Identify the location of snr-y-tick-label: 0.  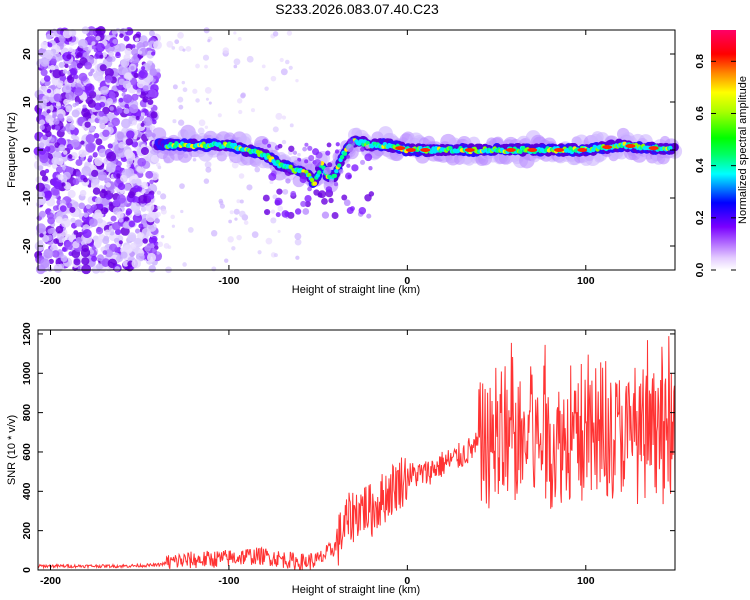
(27, 570).